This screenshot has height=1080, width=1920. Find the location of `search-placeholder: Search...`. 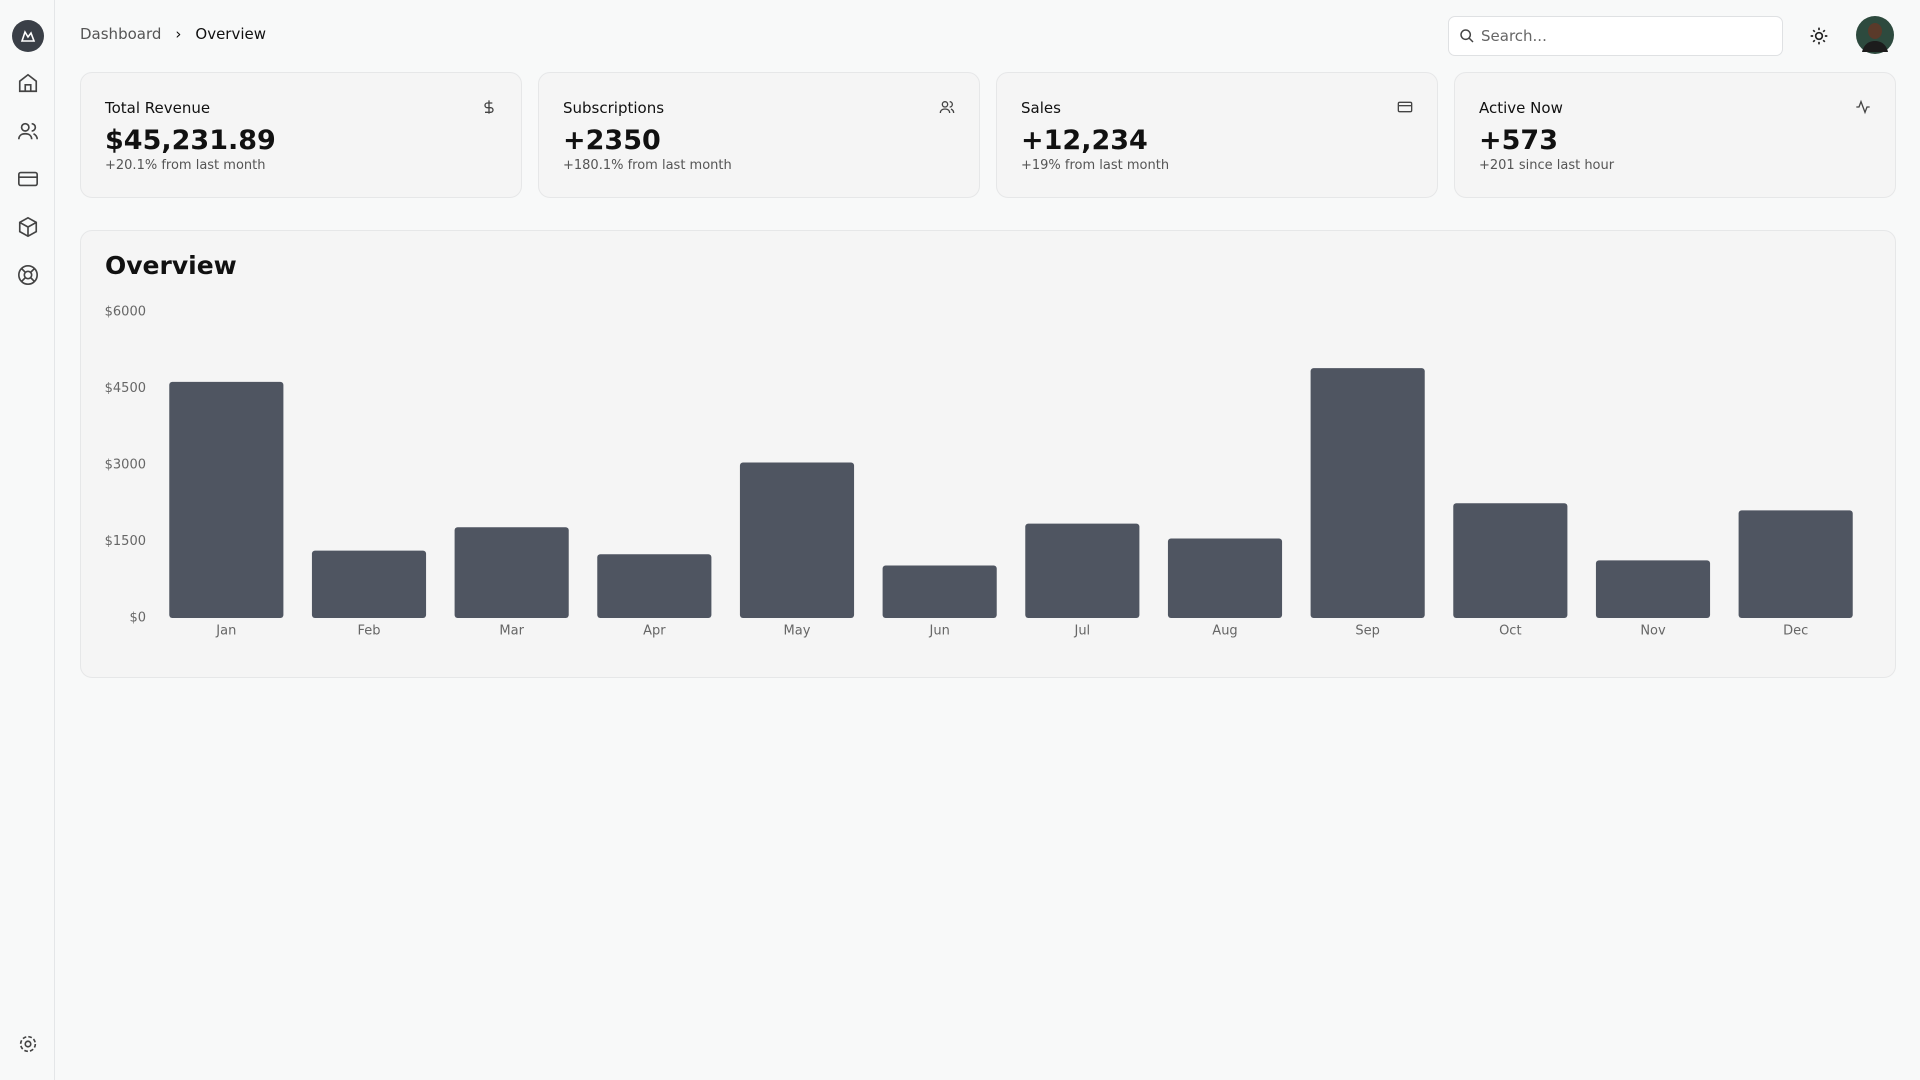

search-placeholder: Search... is located at coordinates (1514, 36).